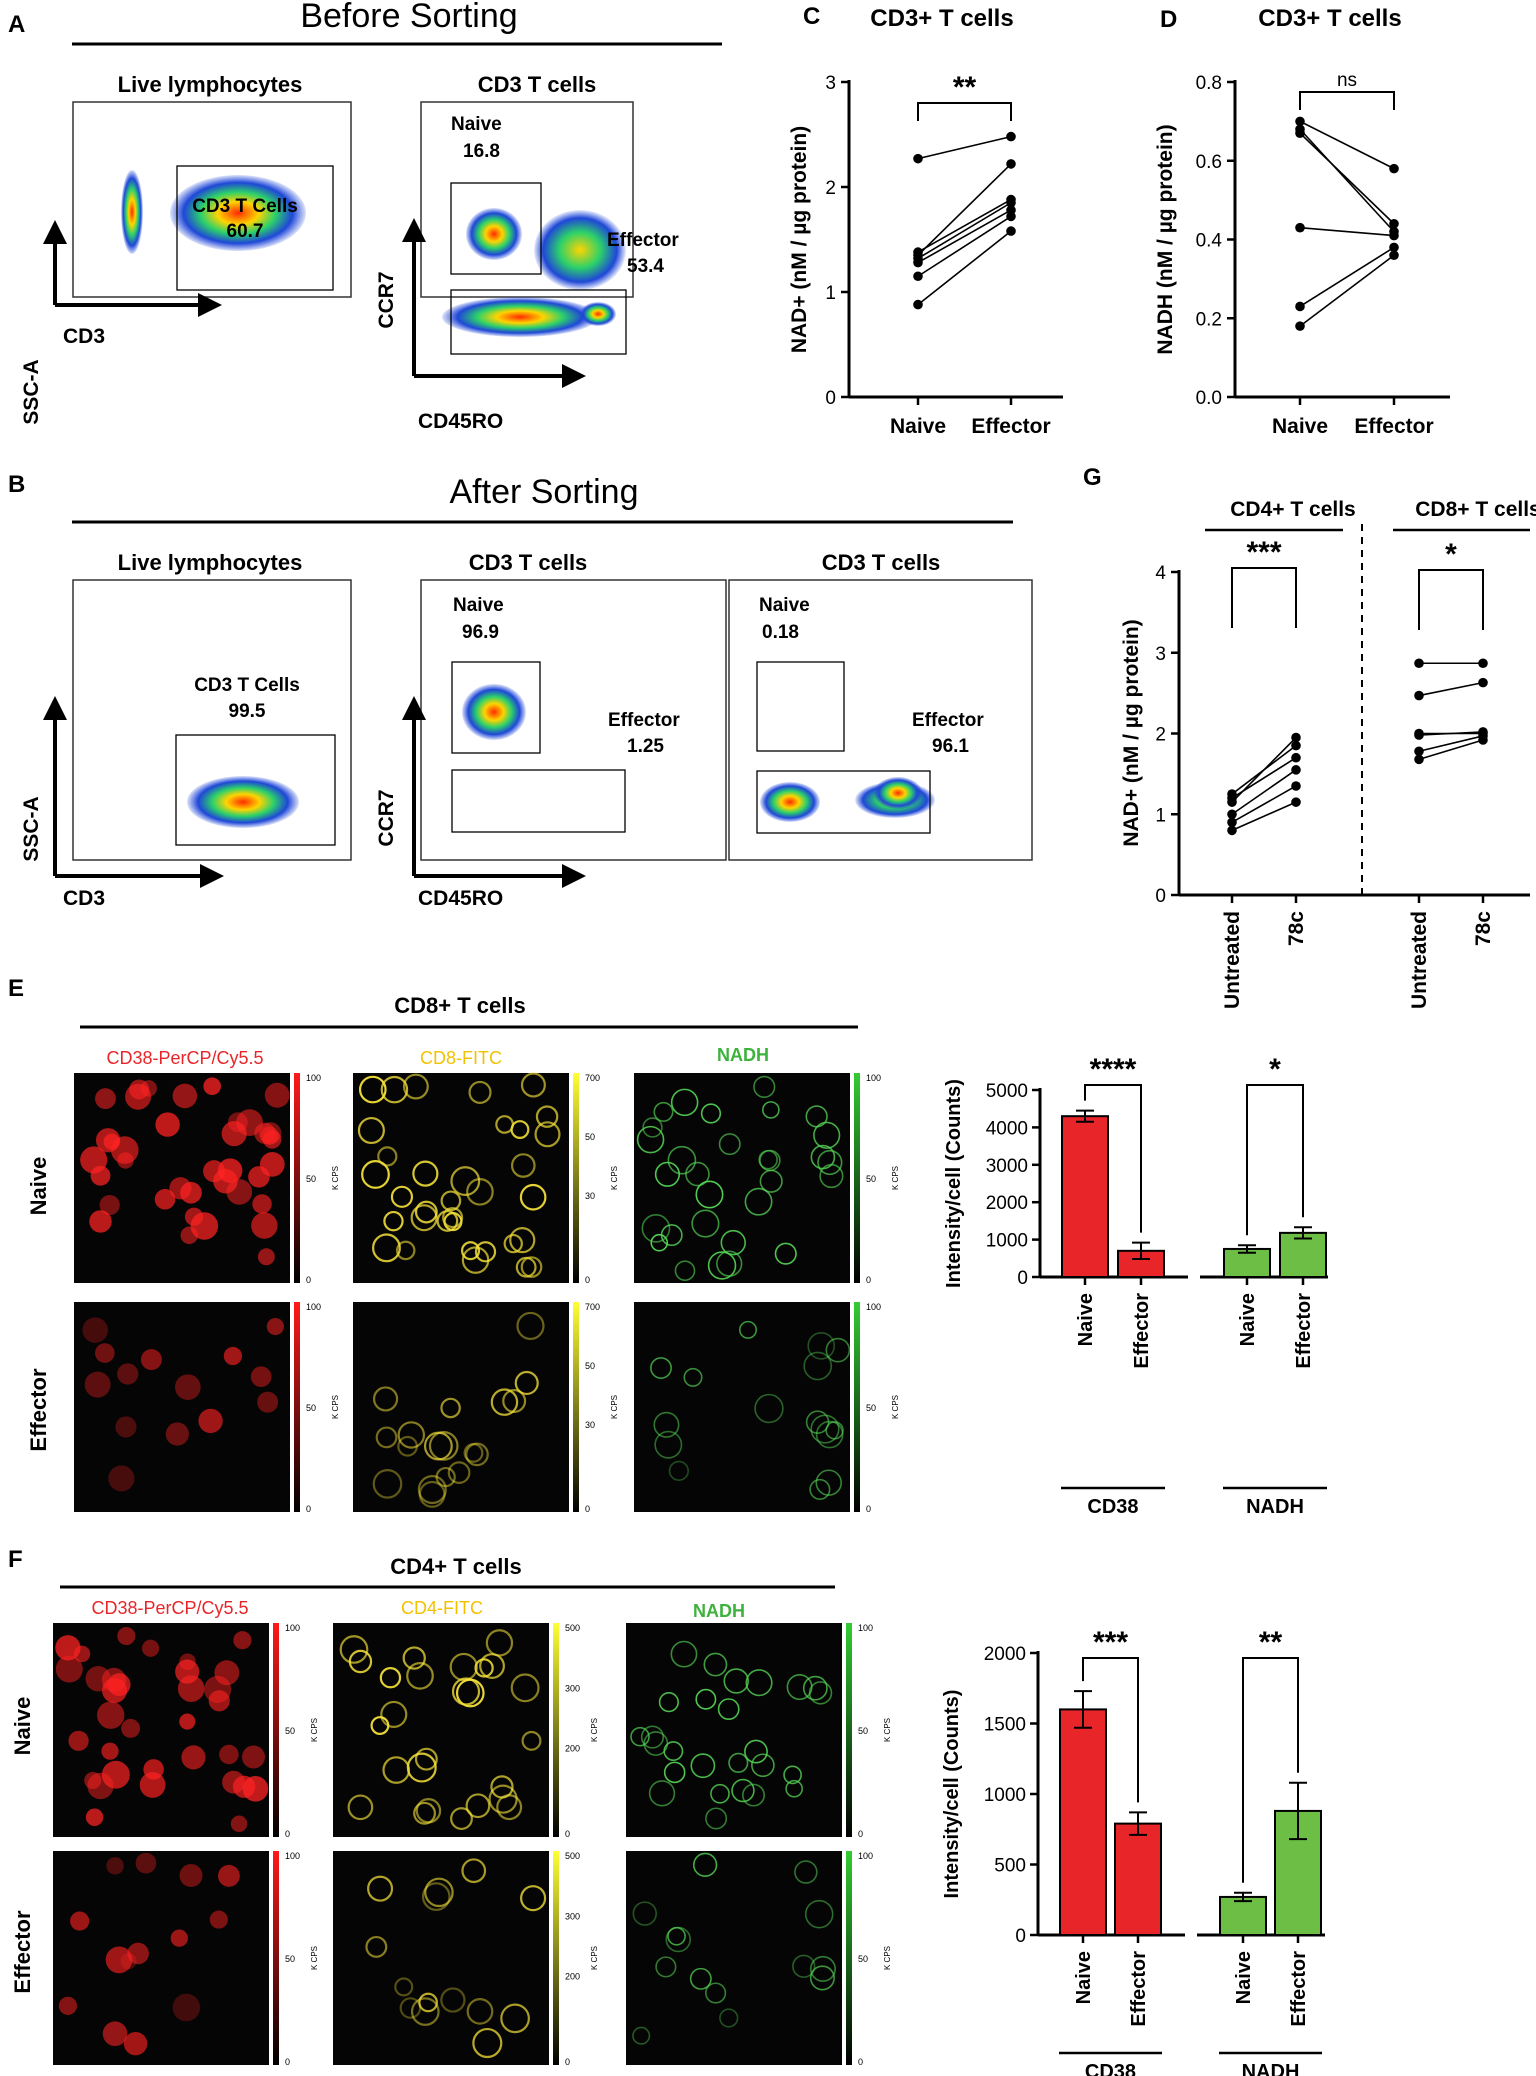 This screenshot has width=1536, height=2076. Describe the element at coordinates (1005, 1654) in the screenshot. I see `y-tick-label: 2000` at that location.